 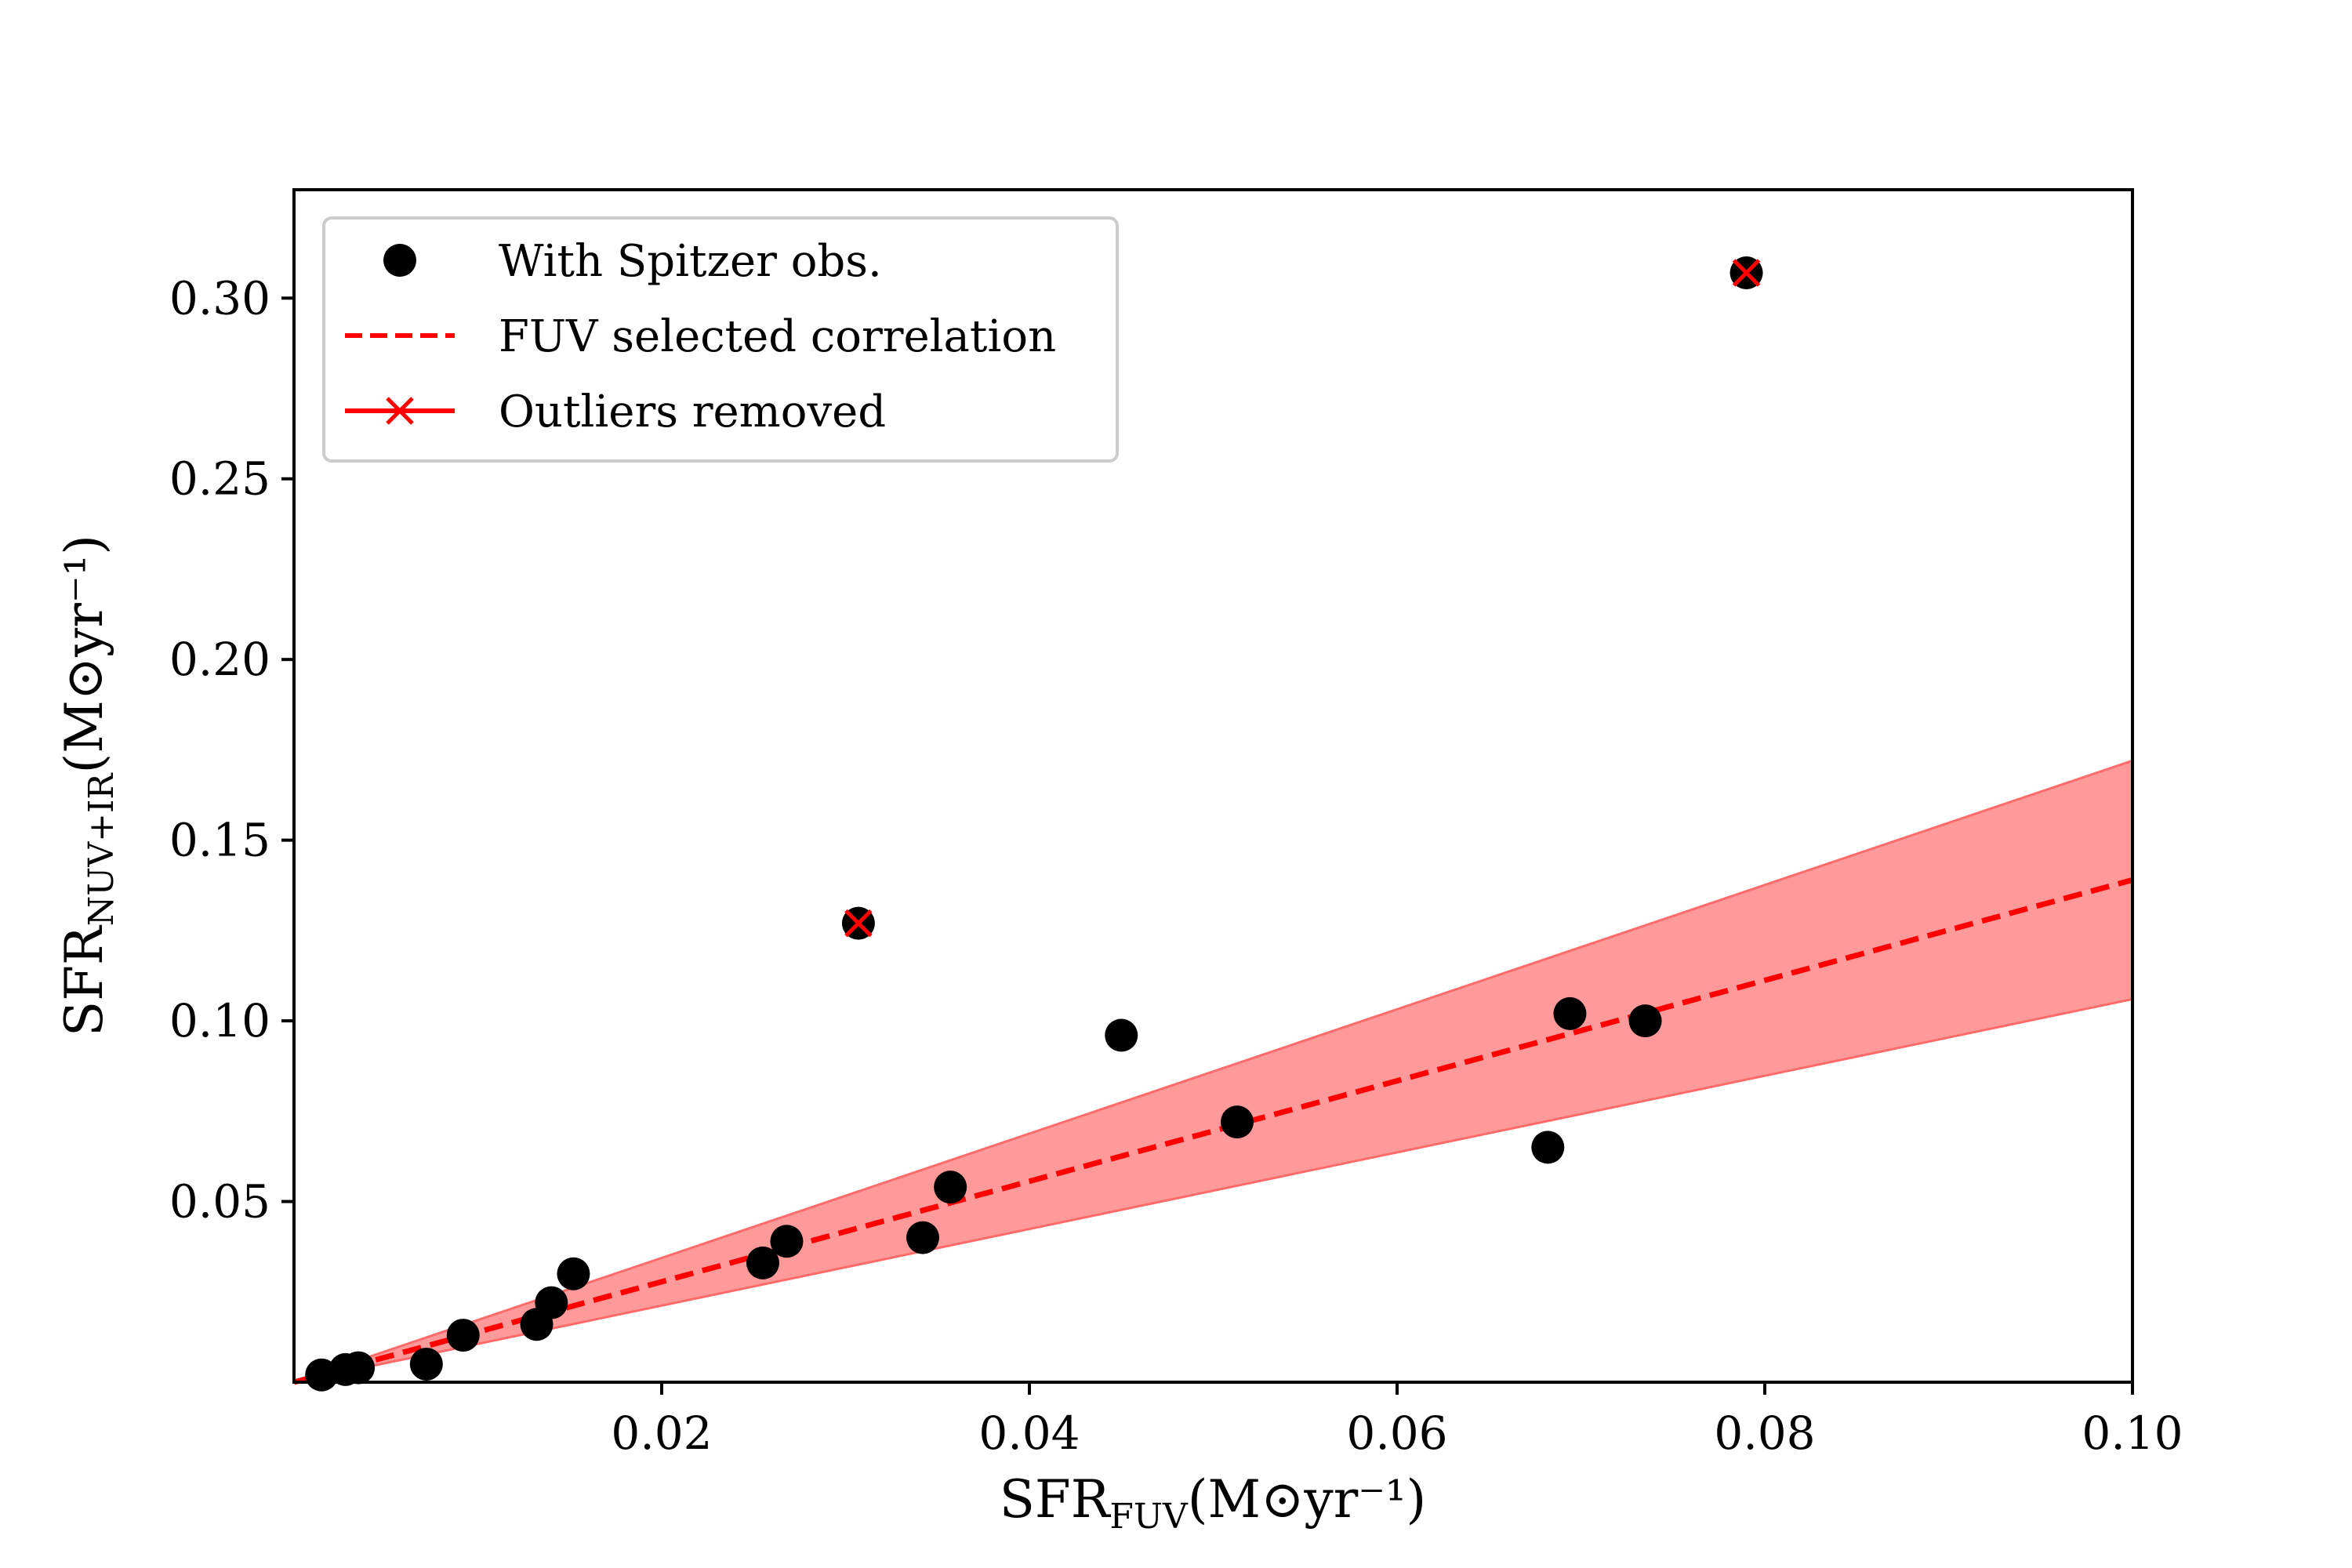 I want to click on y-axis-label: SFRNUV+IR(M⊙yr⁻¹), so click(x=88, y=785).